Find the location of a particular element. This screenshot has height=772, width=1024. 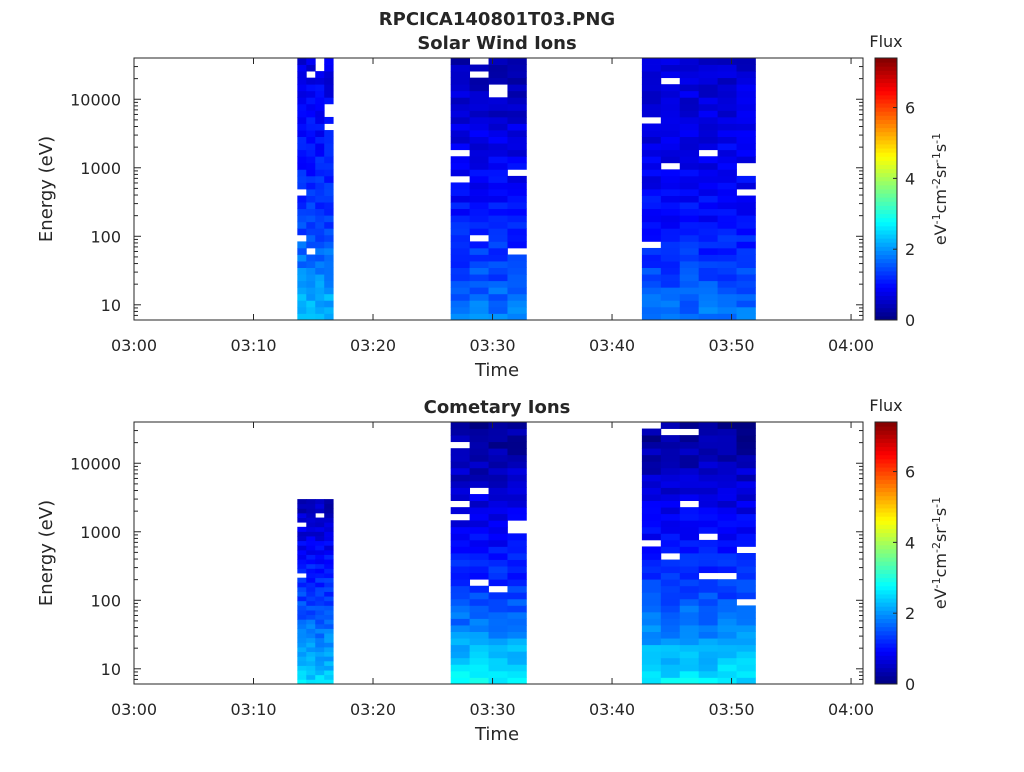

x-axis-label: Time is located at coordinates (496, 370).